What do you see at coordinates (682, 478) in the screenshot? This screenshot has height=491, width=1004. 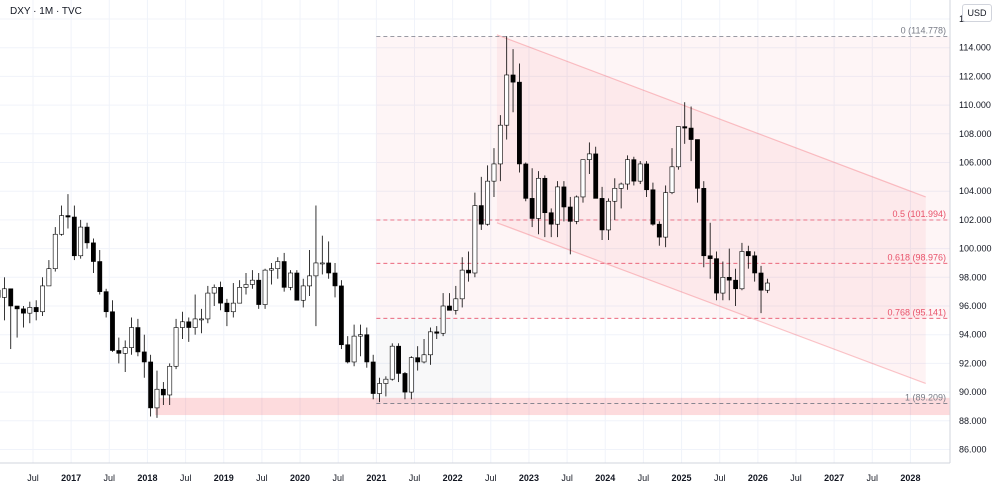 I see `x-tick-label: 2025` at bounding box center [682, 478].